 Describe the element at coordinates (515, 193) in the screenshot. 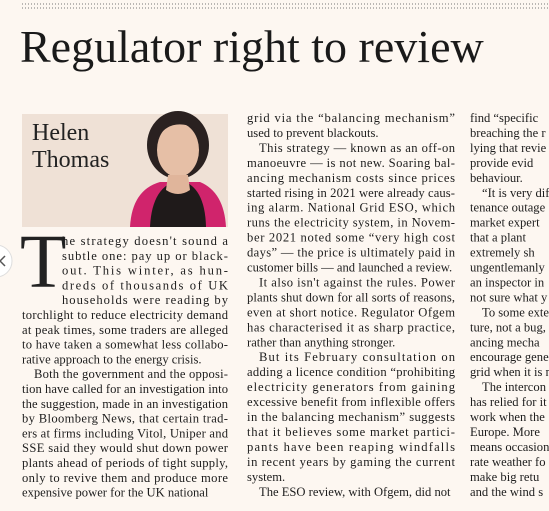

I see `text-line: “It is very dif` at that location.